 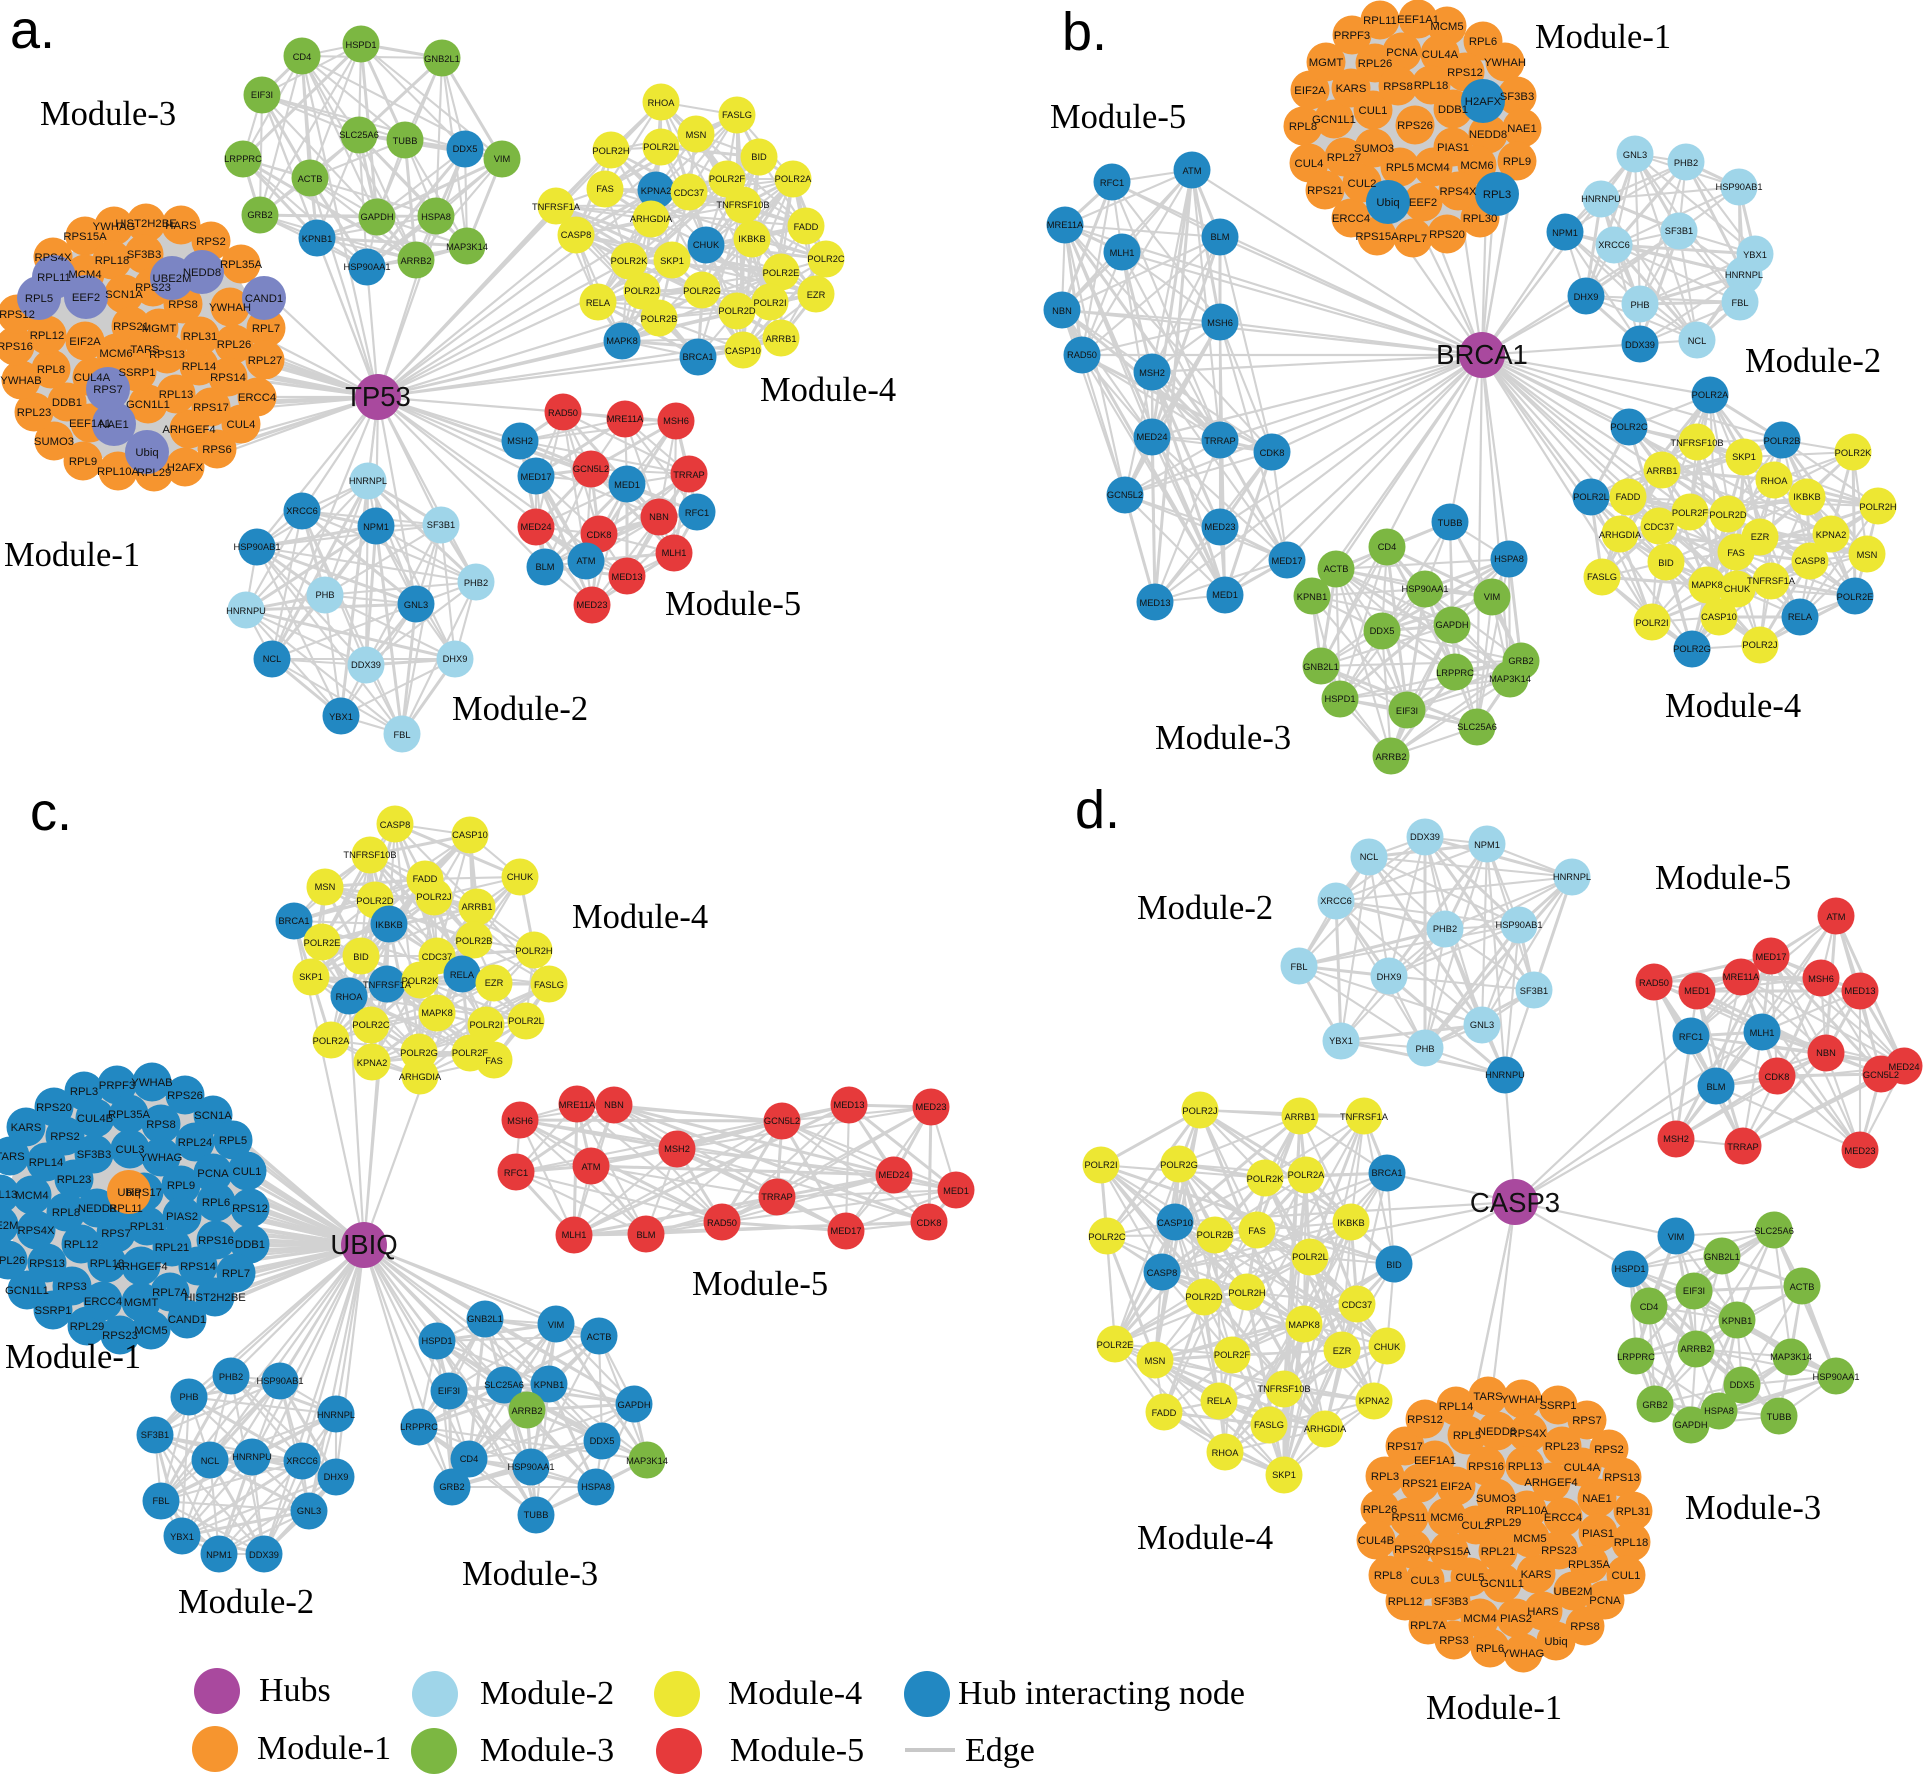 I want to click on svg-text: Hub interacting node, so click(x=1101, y=1693).